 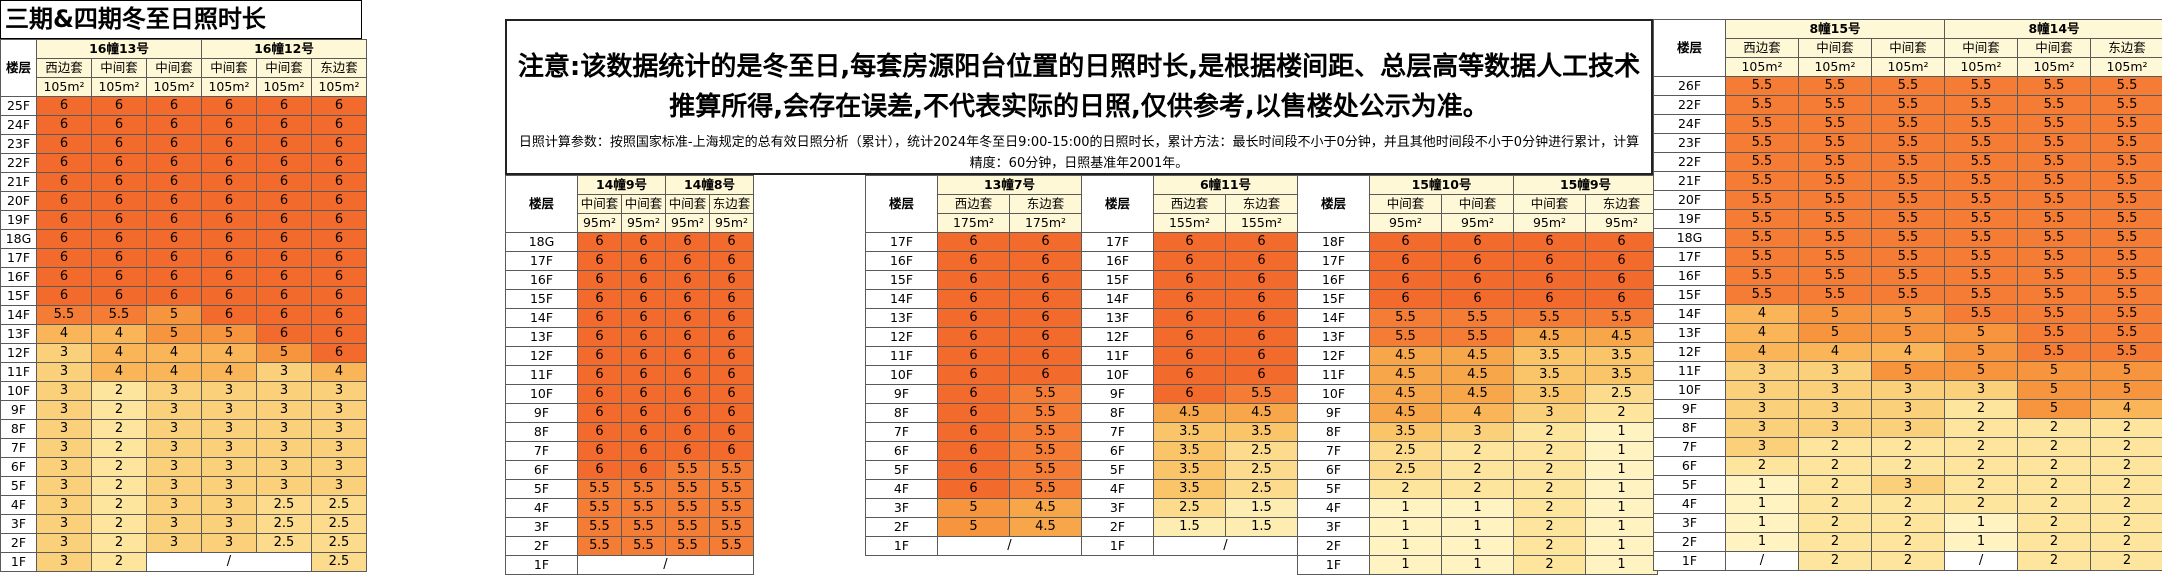 What do you see at coordinates (1333, 318) in the screenshot?
I see `floor-label: 14F` at bounding box center [1333, 318].